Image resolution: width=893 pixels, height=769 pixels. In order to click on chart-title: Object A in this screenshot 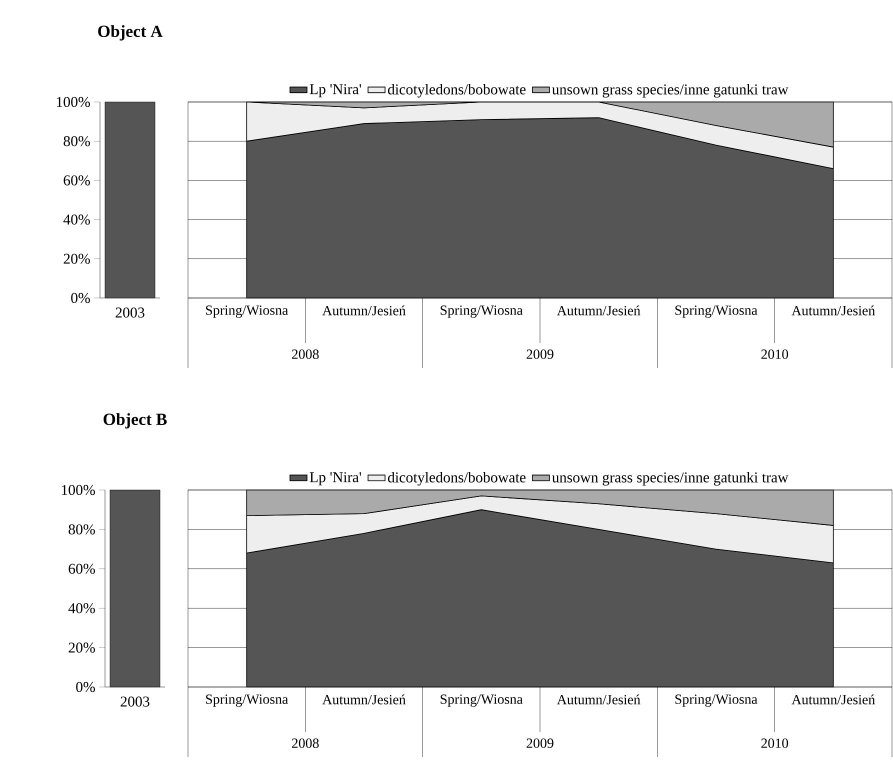, I will do `click(130, 32)`.